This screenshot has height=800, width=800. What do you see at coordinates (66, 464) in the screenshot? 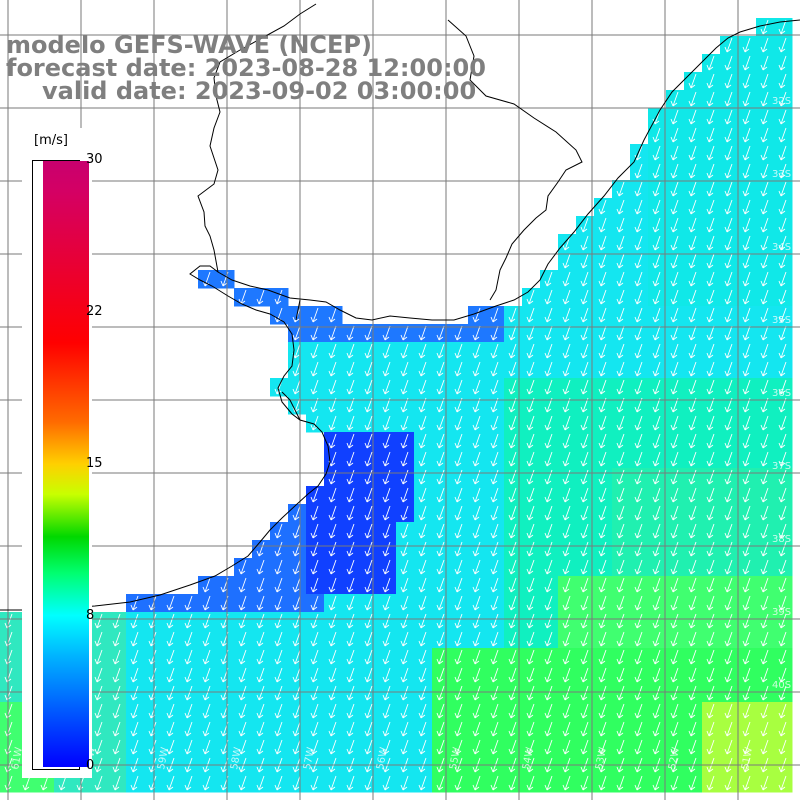
I see `colorbar-gradient` at bounding box center [66, 464].